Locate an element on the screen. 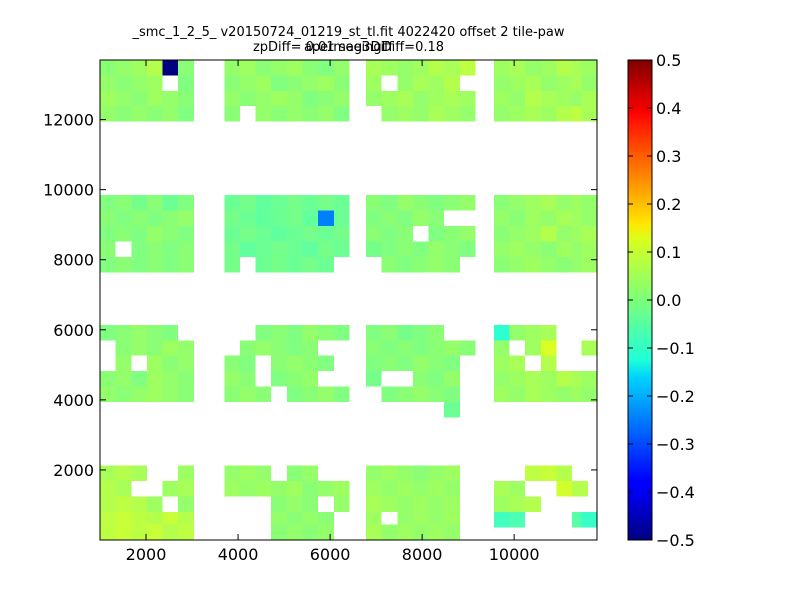 The width and height of the screenshot is (800, 600). x-tick-label: 4000 is located at coordinates (238, 554).